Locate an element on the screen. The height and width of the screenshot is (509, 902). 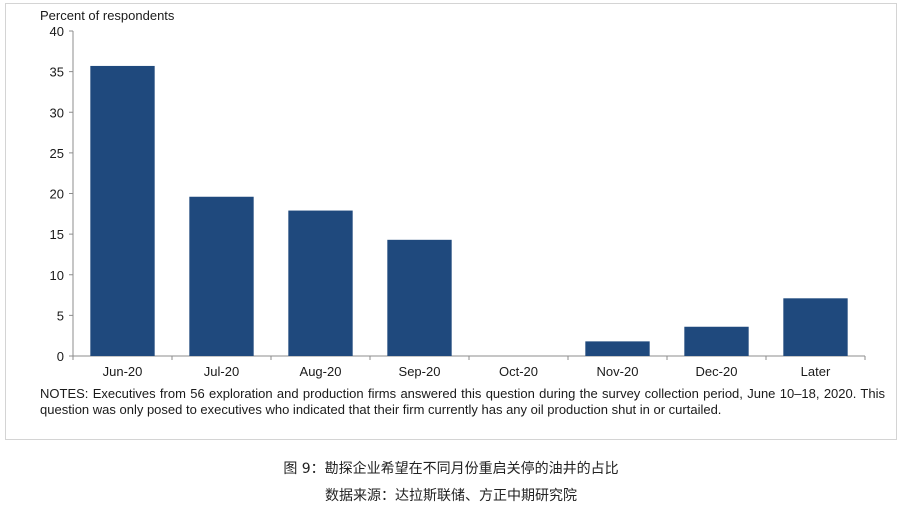
y-tick-label: 15 is located at coordinates (57, 234).